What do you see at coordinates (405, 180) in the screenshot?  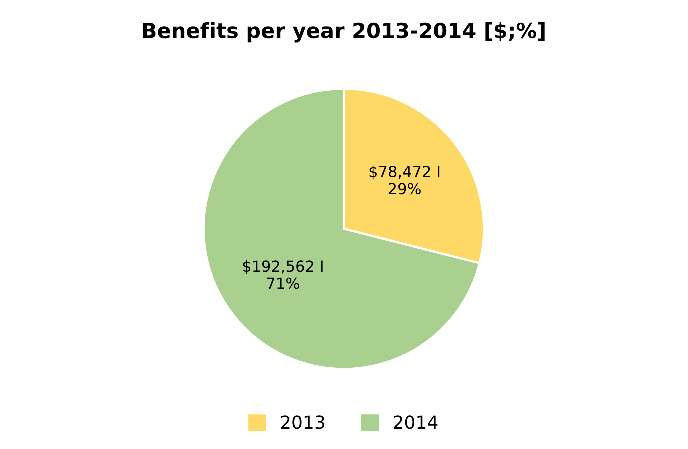 I see `data-label: $78,472 I 29%` at bounding box center [405, 180].